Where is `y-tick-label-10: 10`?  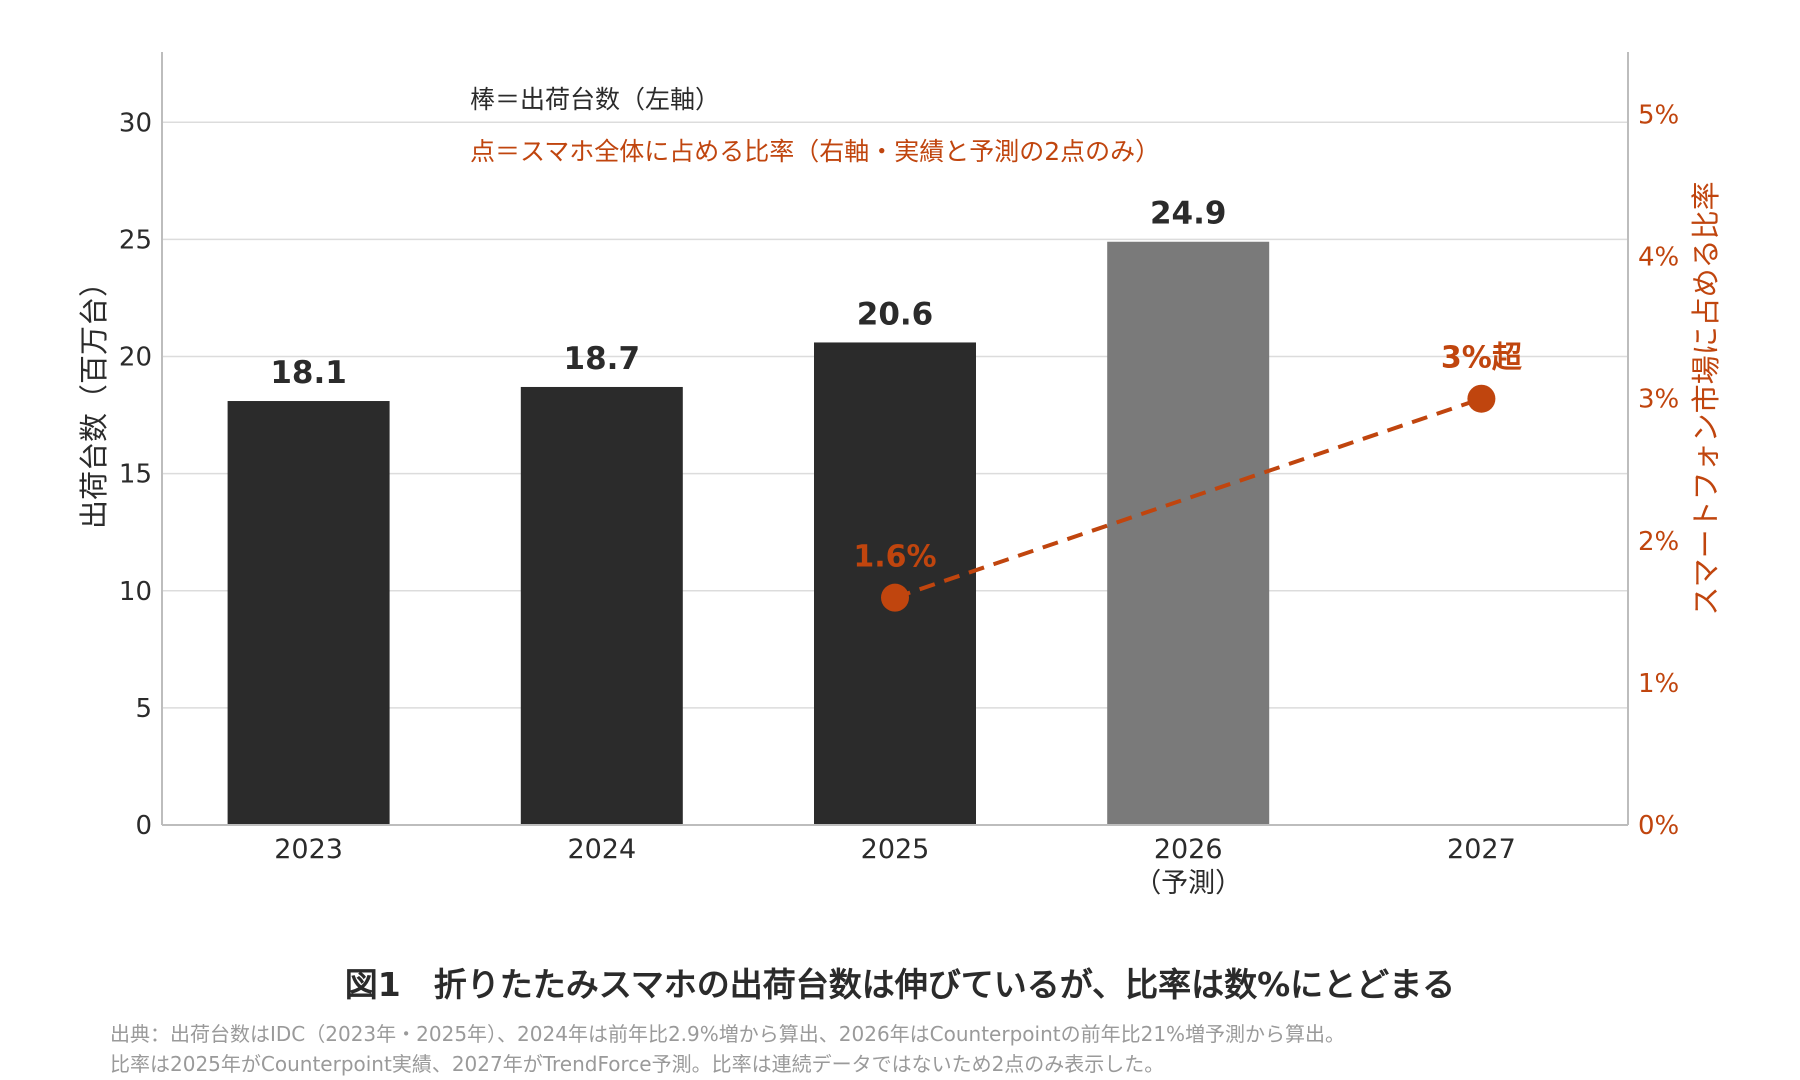 y-tick-label-10: 10 is located at coordinates (135, 592).